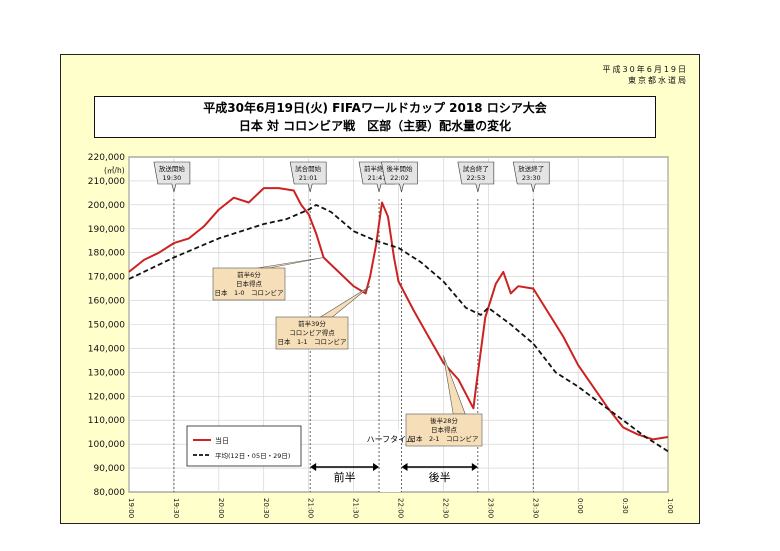  I want to click on goal-line1: 前半39分, so click(312, 323).